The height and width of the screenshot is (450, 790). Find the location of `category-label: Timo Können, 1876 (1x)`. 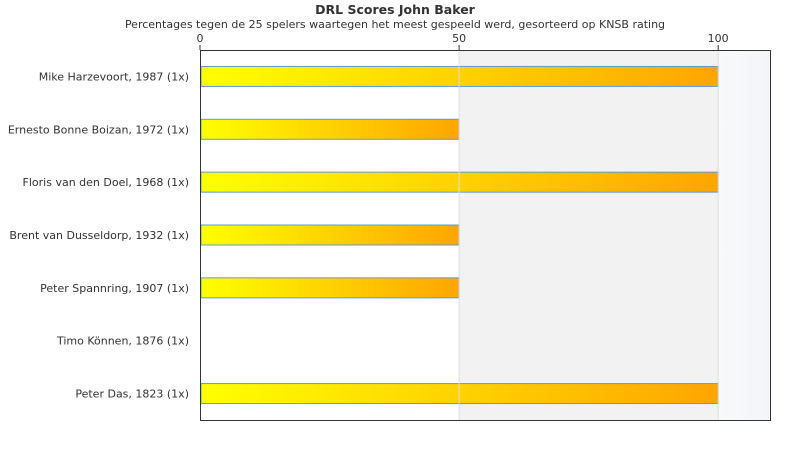

category-label: Timo Können, 1876 (1x) is located at coordinates (122, 341).